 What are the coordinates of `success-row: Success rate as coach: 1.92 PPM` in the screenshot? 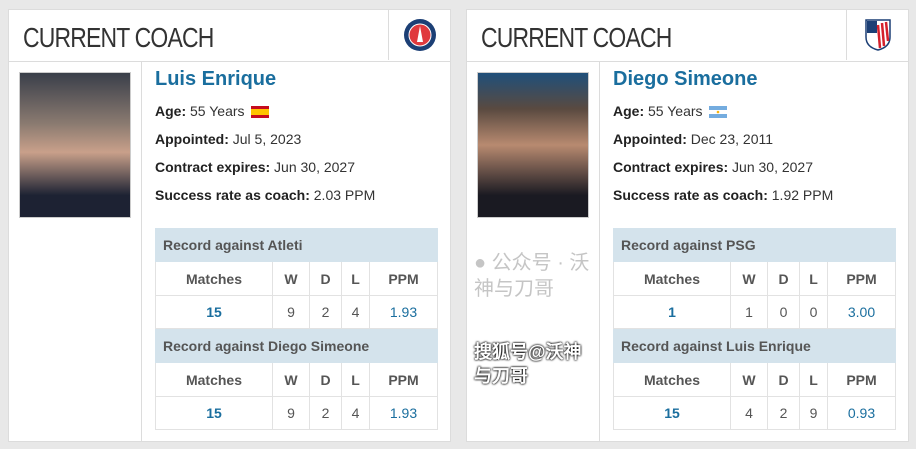 It's located at (723, 195).